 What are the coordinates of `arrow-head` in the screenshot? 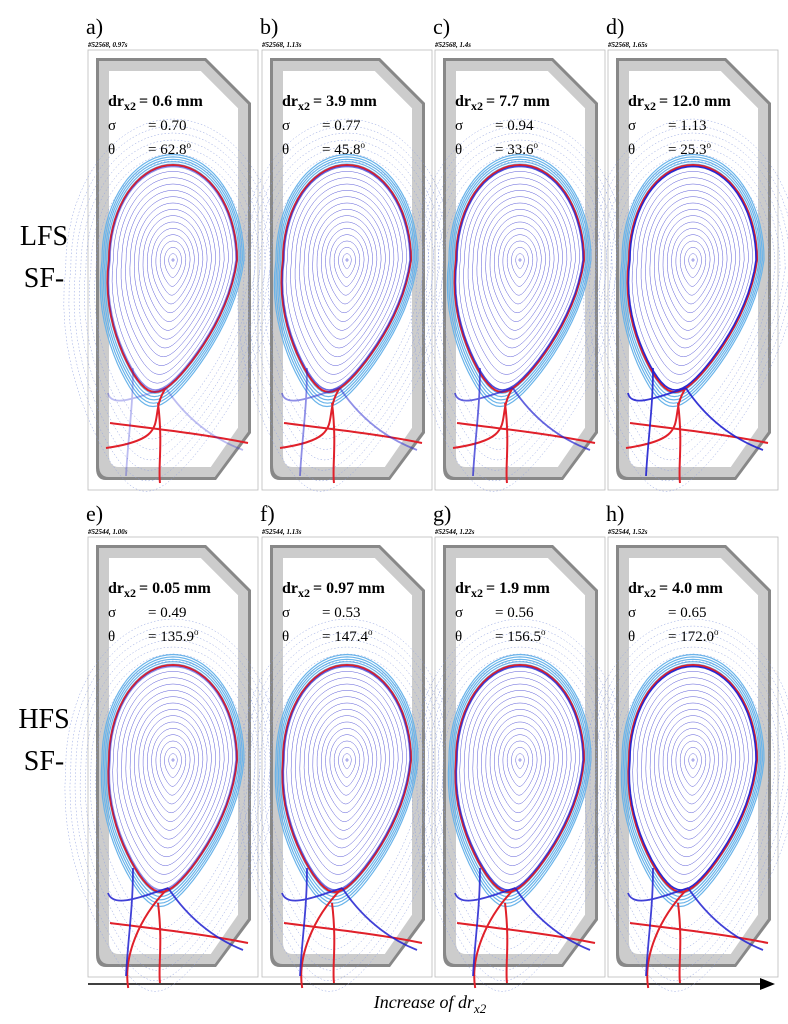 It's located at (767, 984).